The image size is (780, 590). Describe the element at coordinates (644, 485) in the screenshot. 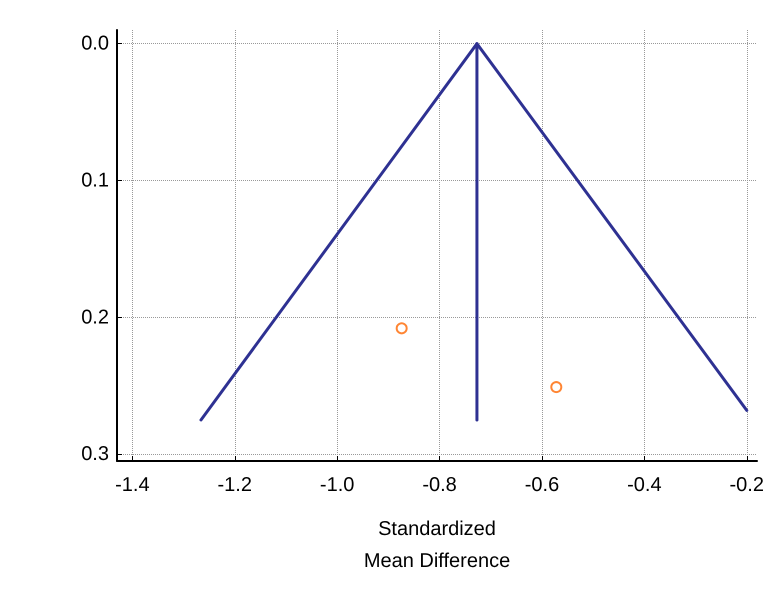

I see `x-tick-label: -0.4` at that location.